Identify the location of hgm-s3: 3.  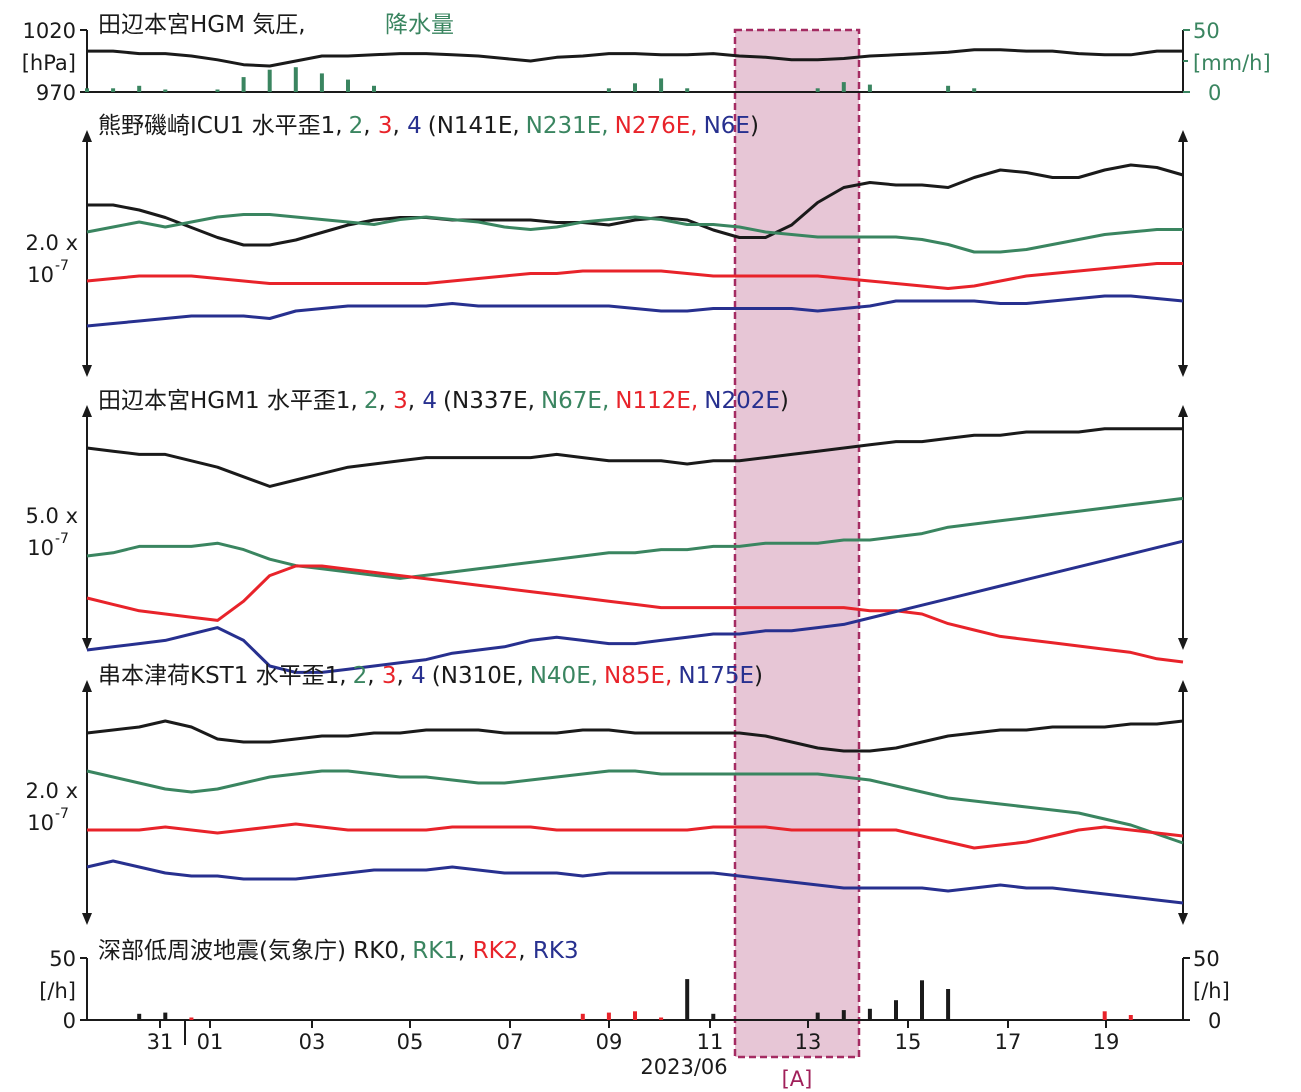
(400, 401).